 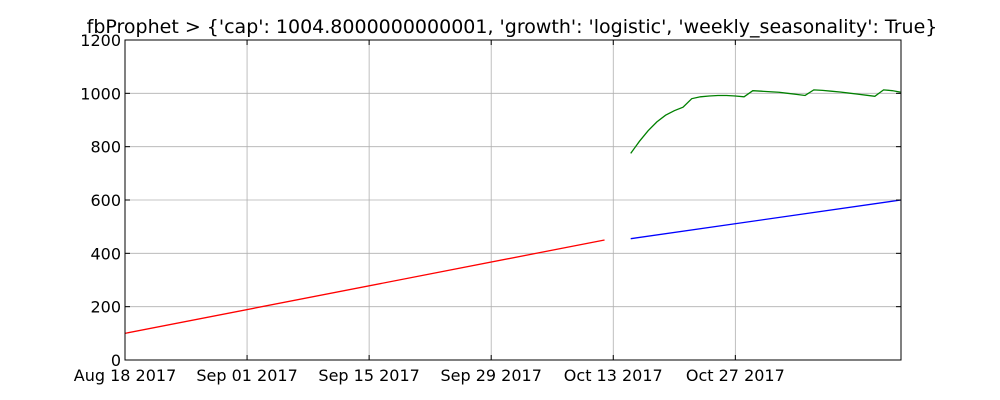 What do you see at coordinates (766, 219) in the screenshot?
I see `trend-line` at bounding box center [766, 219].